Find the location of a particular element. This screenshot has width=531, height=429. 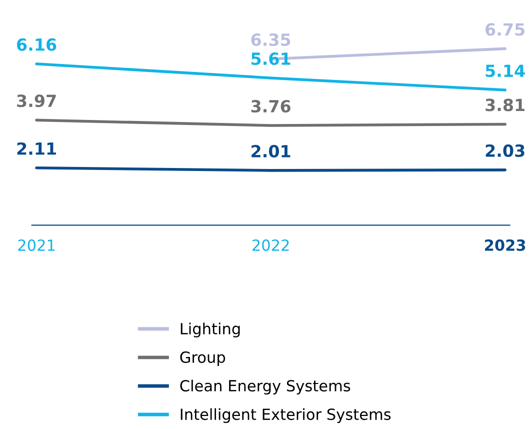

data-label: 6.75 is located at coordinates (505, 29).